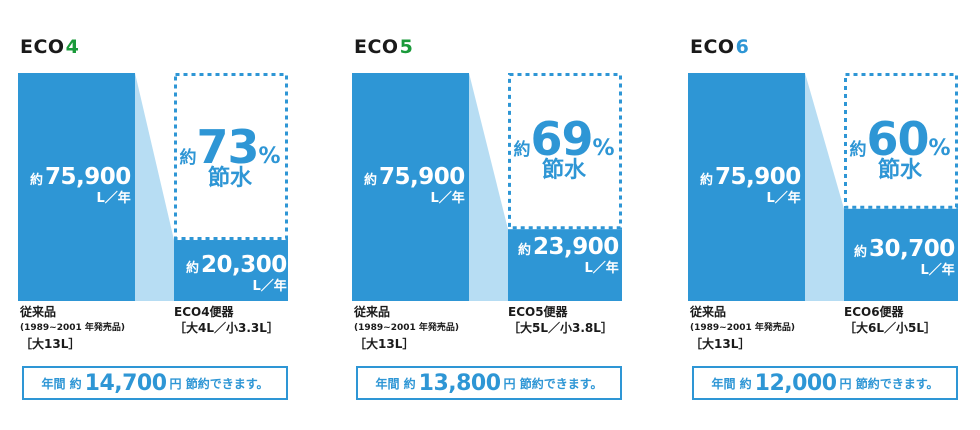 The width and height of the screenshot is (980, 430). Describe the element at coordinates (227, 147) in the screenshot. I see `savings-percent: 73` at that location.